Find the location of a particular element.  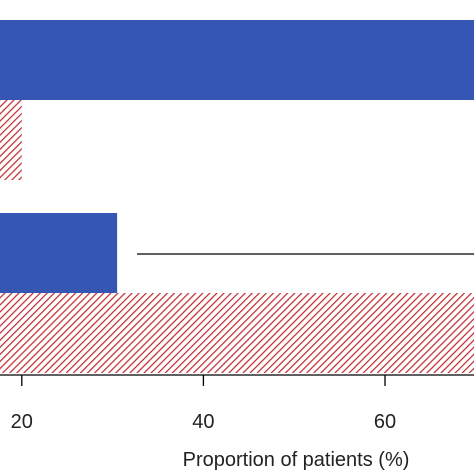

x-tick-label-60: 60 is located at coordinates (385, 422).